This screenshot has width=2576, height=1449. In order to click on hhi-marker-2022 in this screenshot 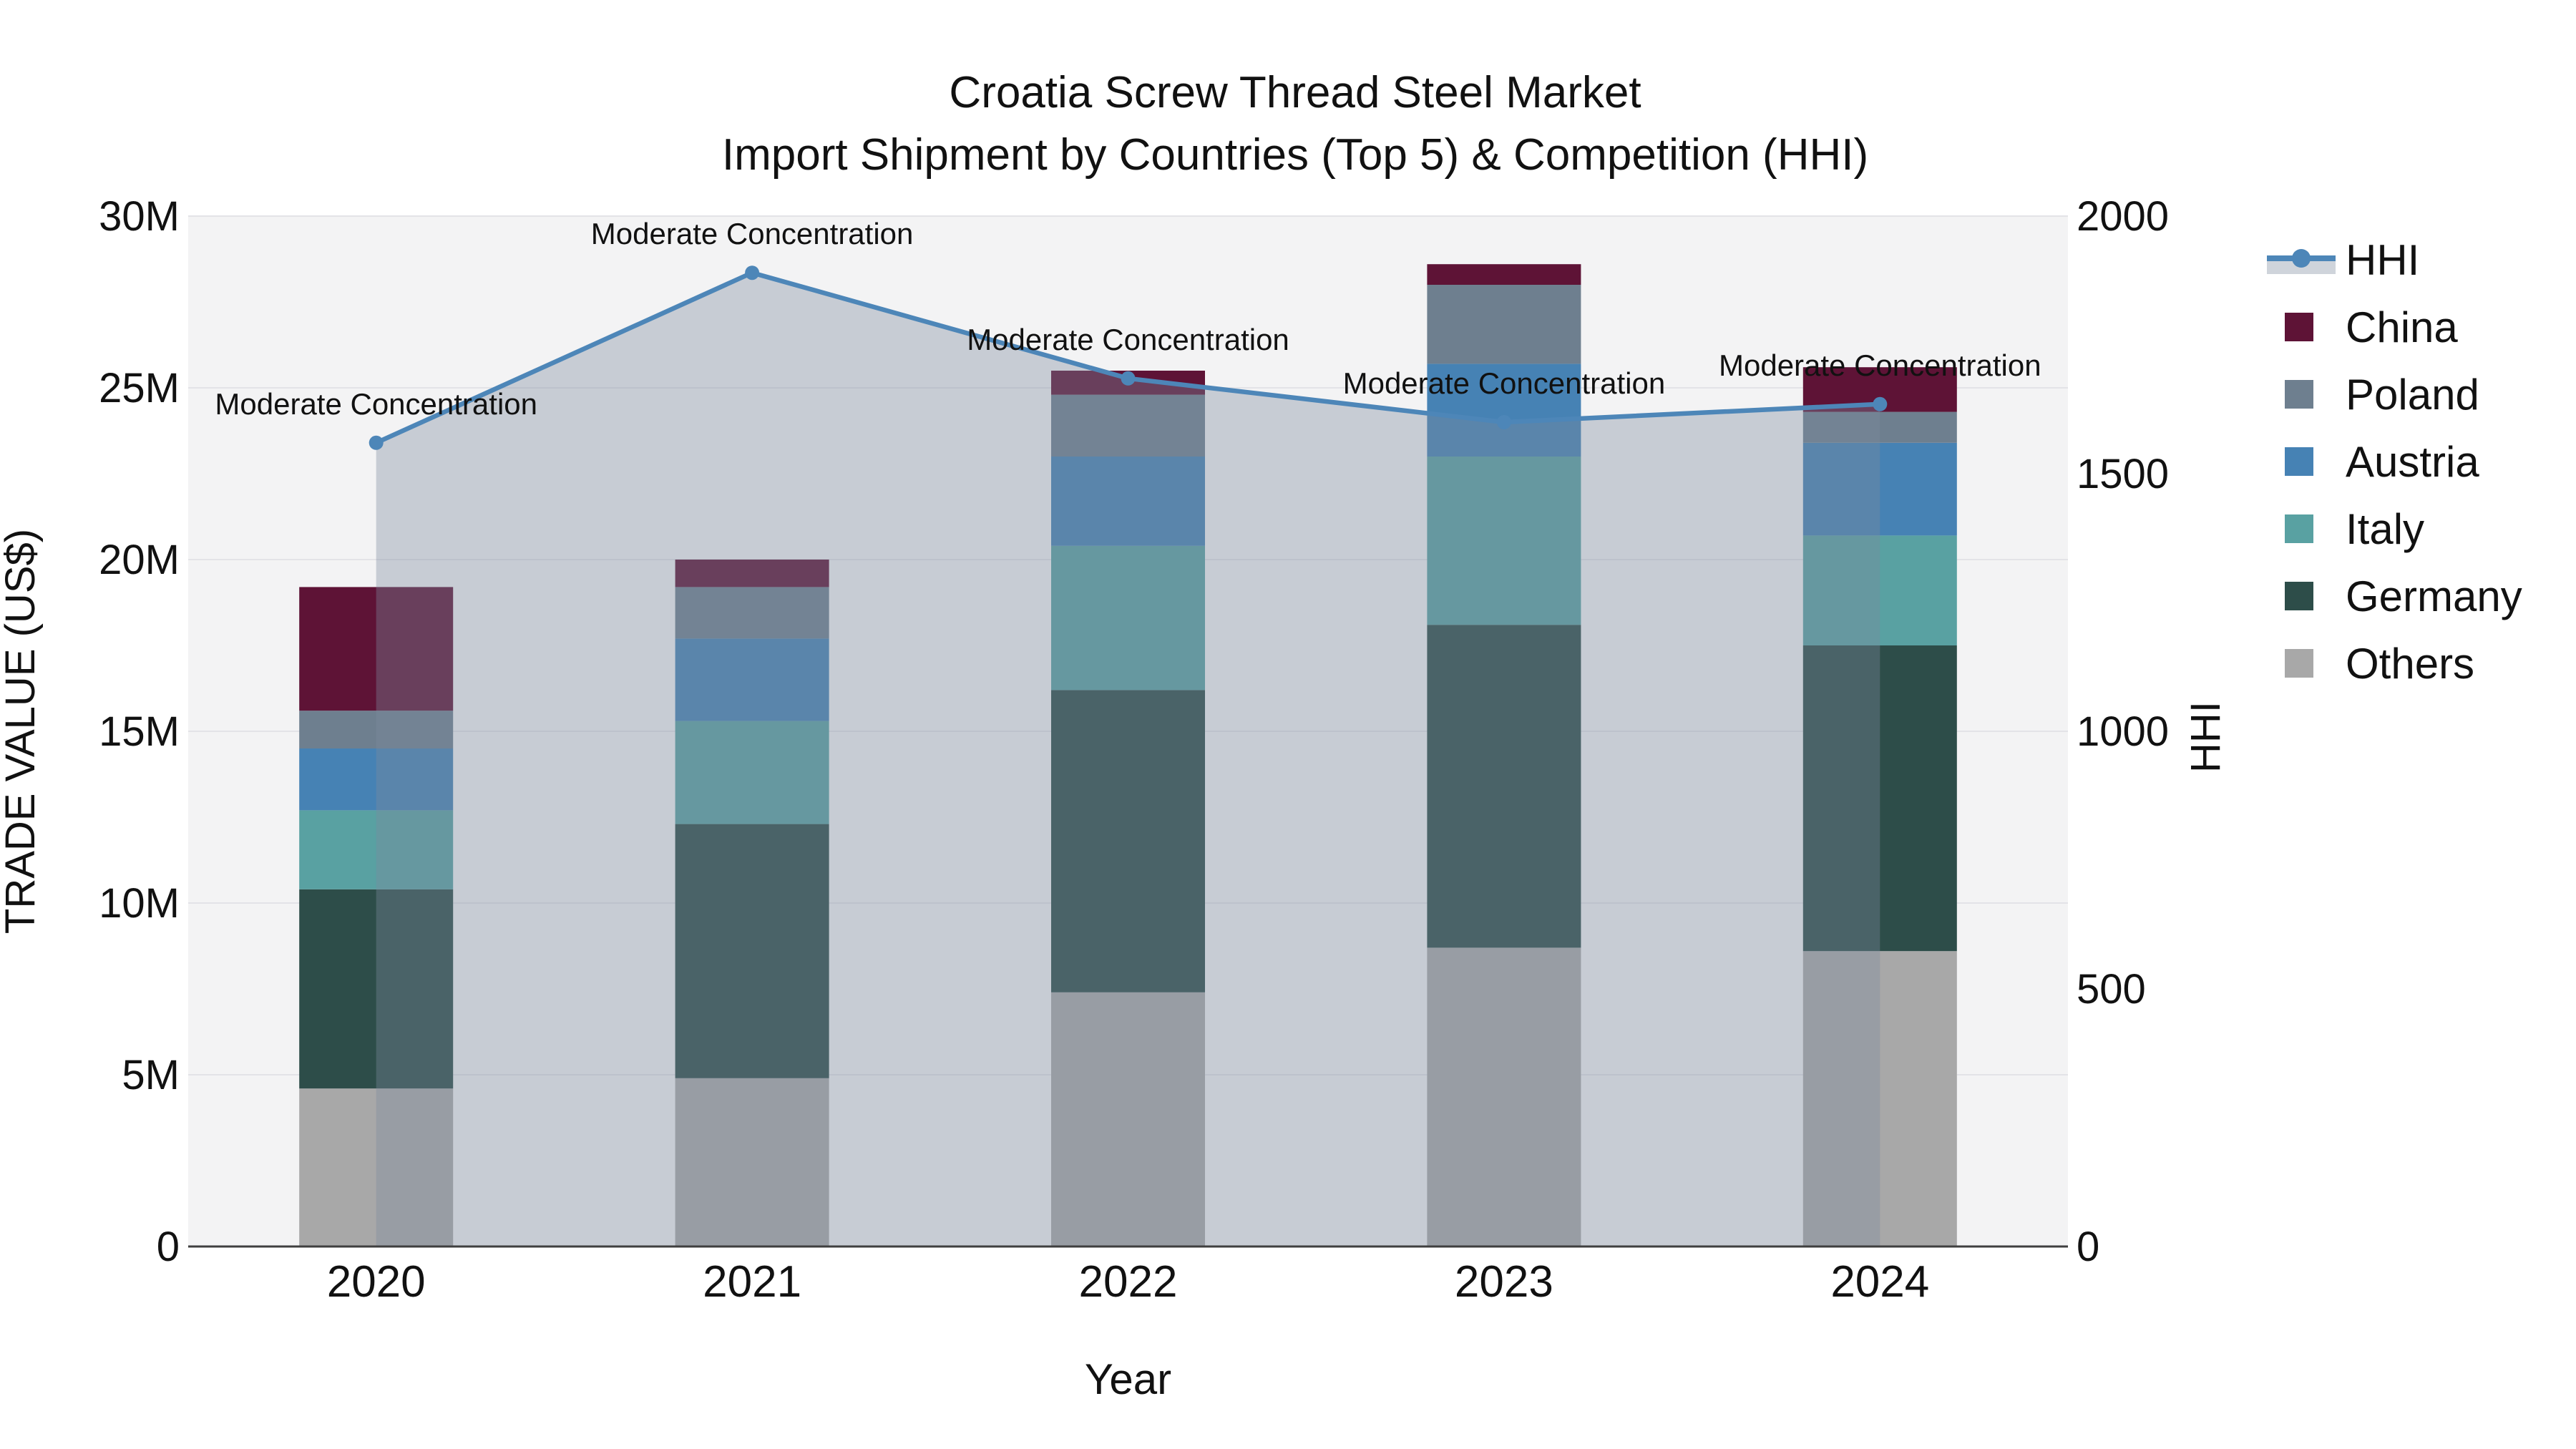, I will do `click(1128, 378)`.